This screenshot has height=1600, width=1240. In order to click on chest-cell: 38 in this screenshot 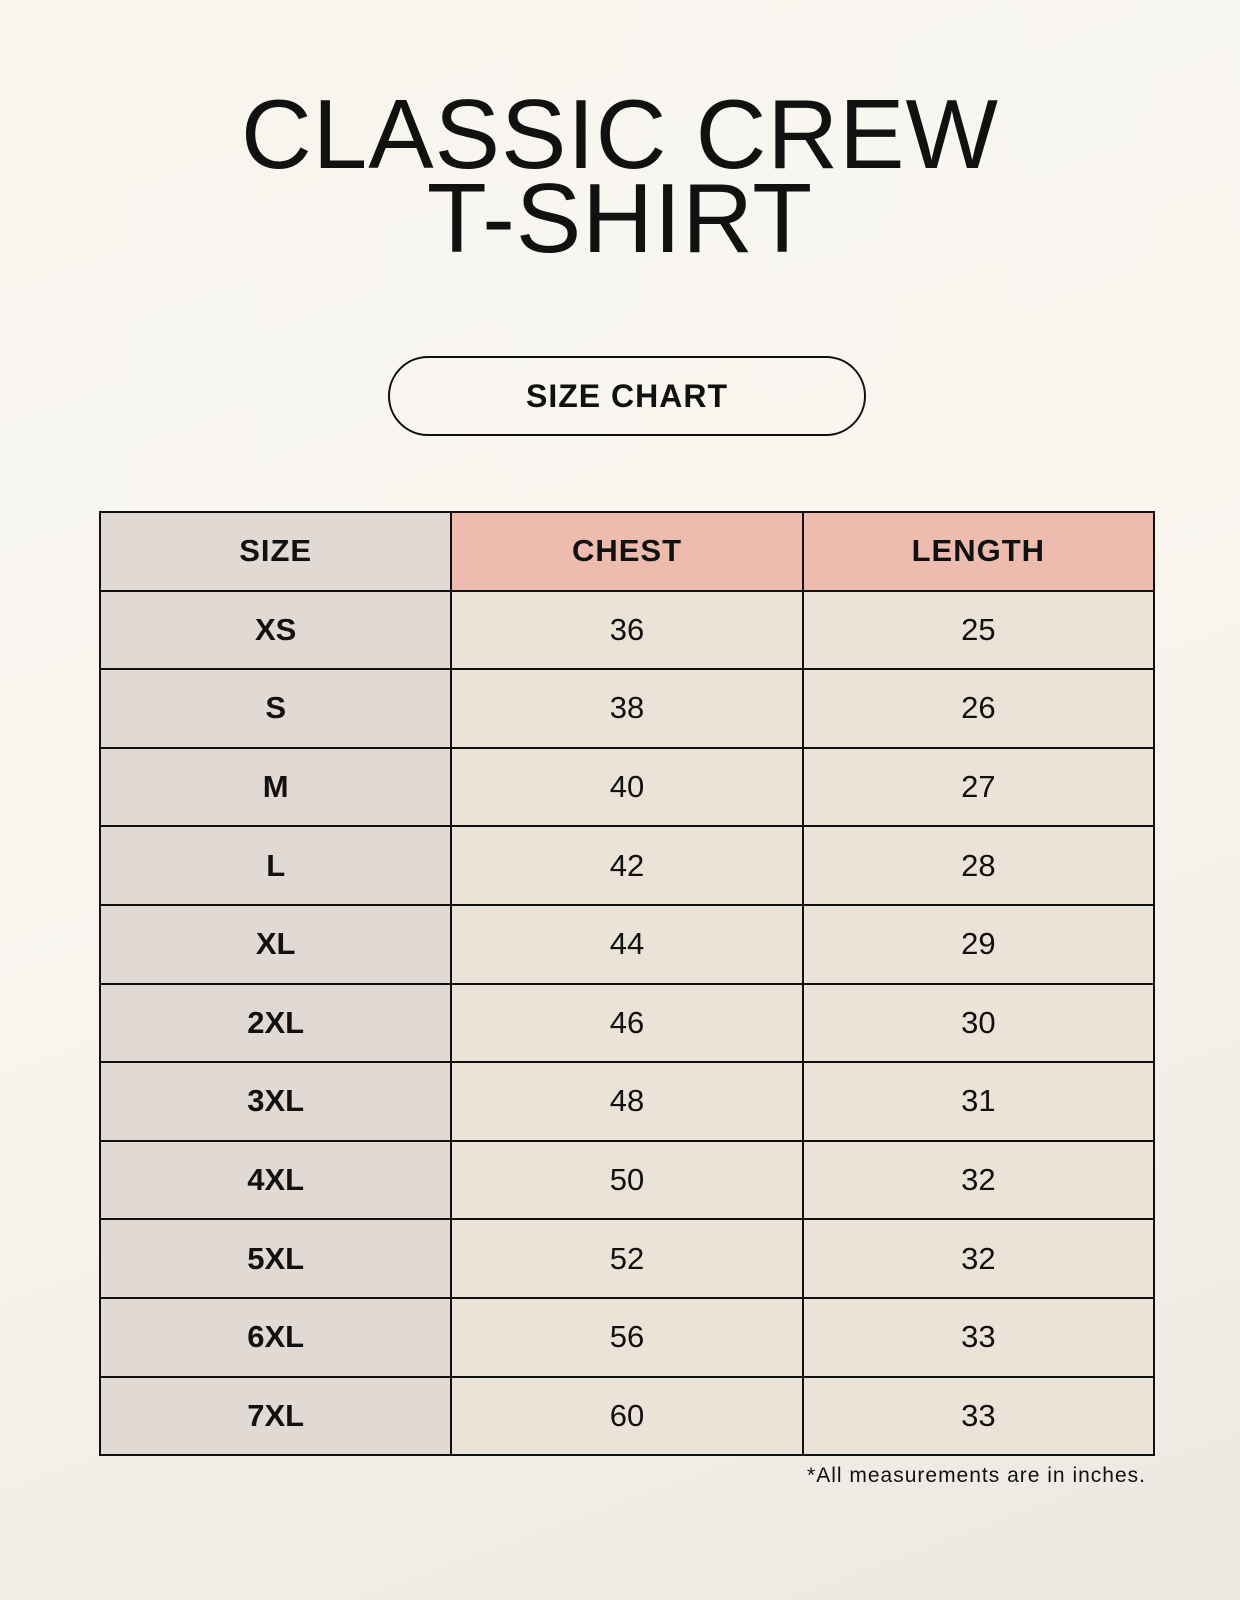, I will do `click(627, 708)`.